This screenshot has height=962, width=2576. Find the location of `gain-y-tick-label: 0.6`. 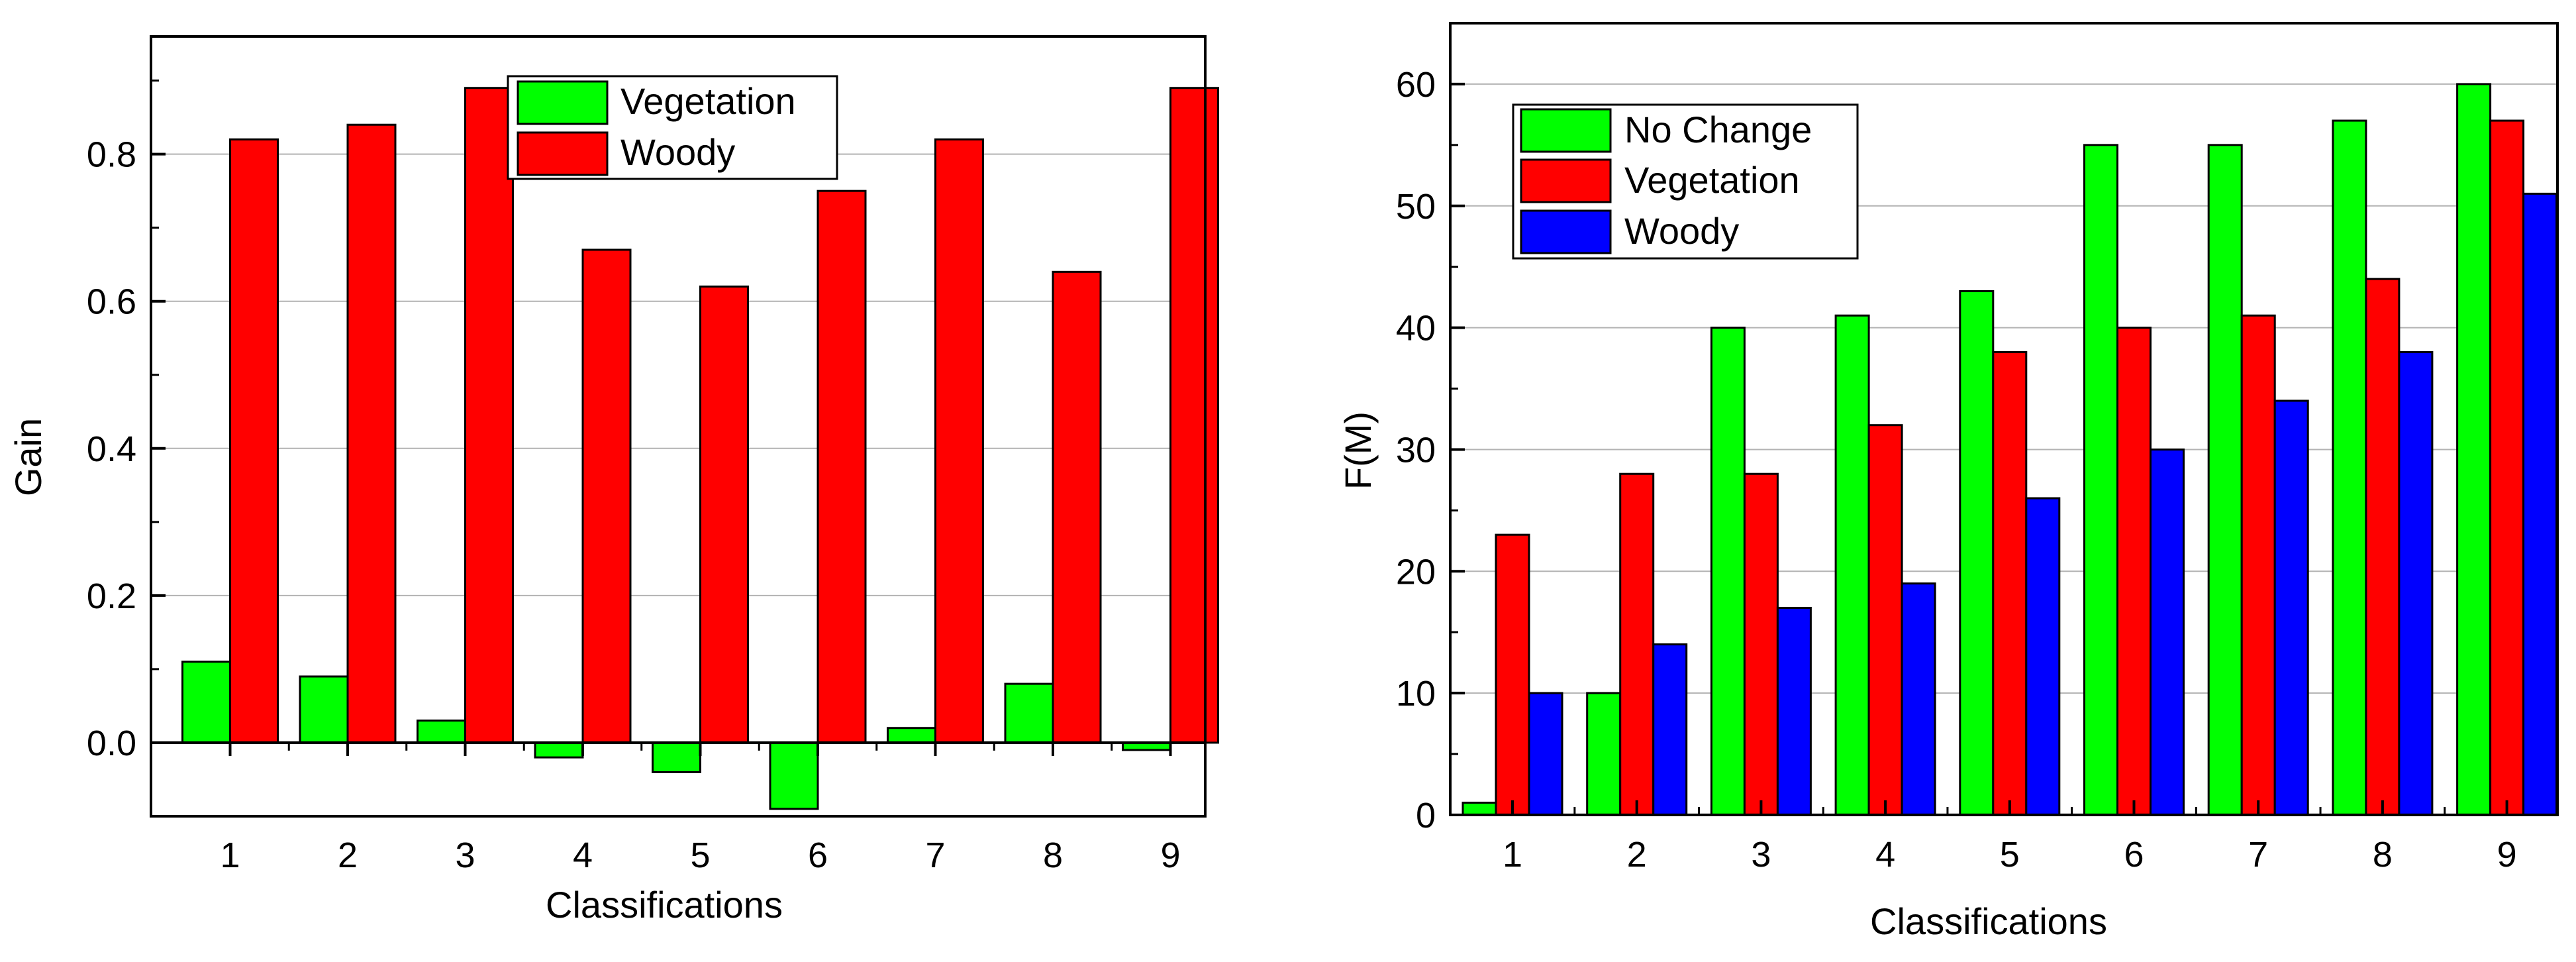

gain-y-tick-label: 0.6 is located at coordinates (111, 302).